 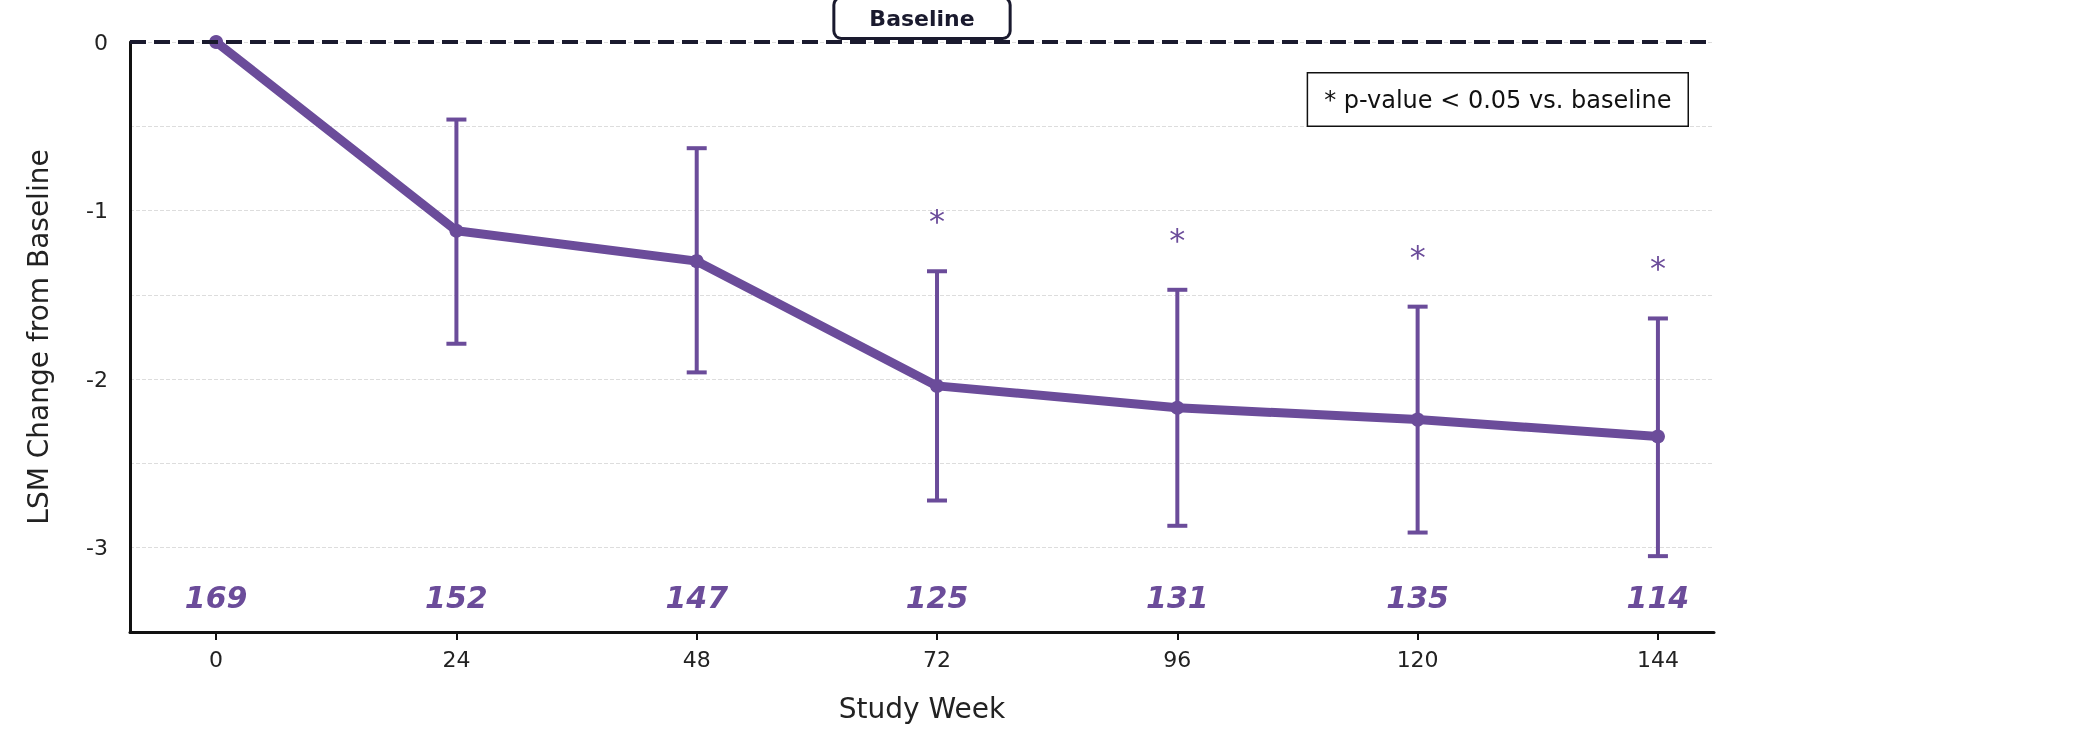 What do you see at coordinates (97, 548) in the screenshot?
I see `y-tick-label: -3` at bounding box center [97, 548].